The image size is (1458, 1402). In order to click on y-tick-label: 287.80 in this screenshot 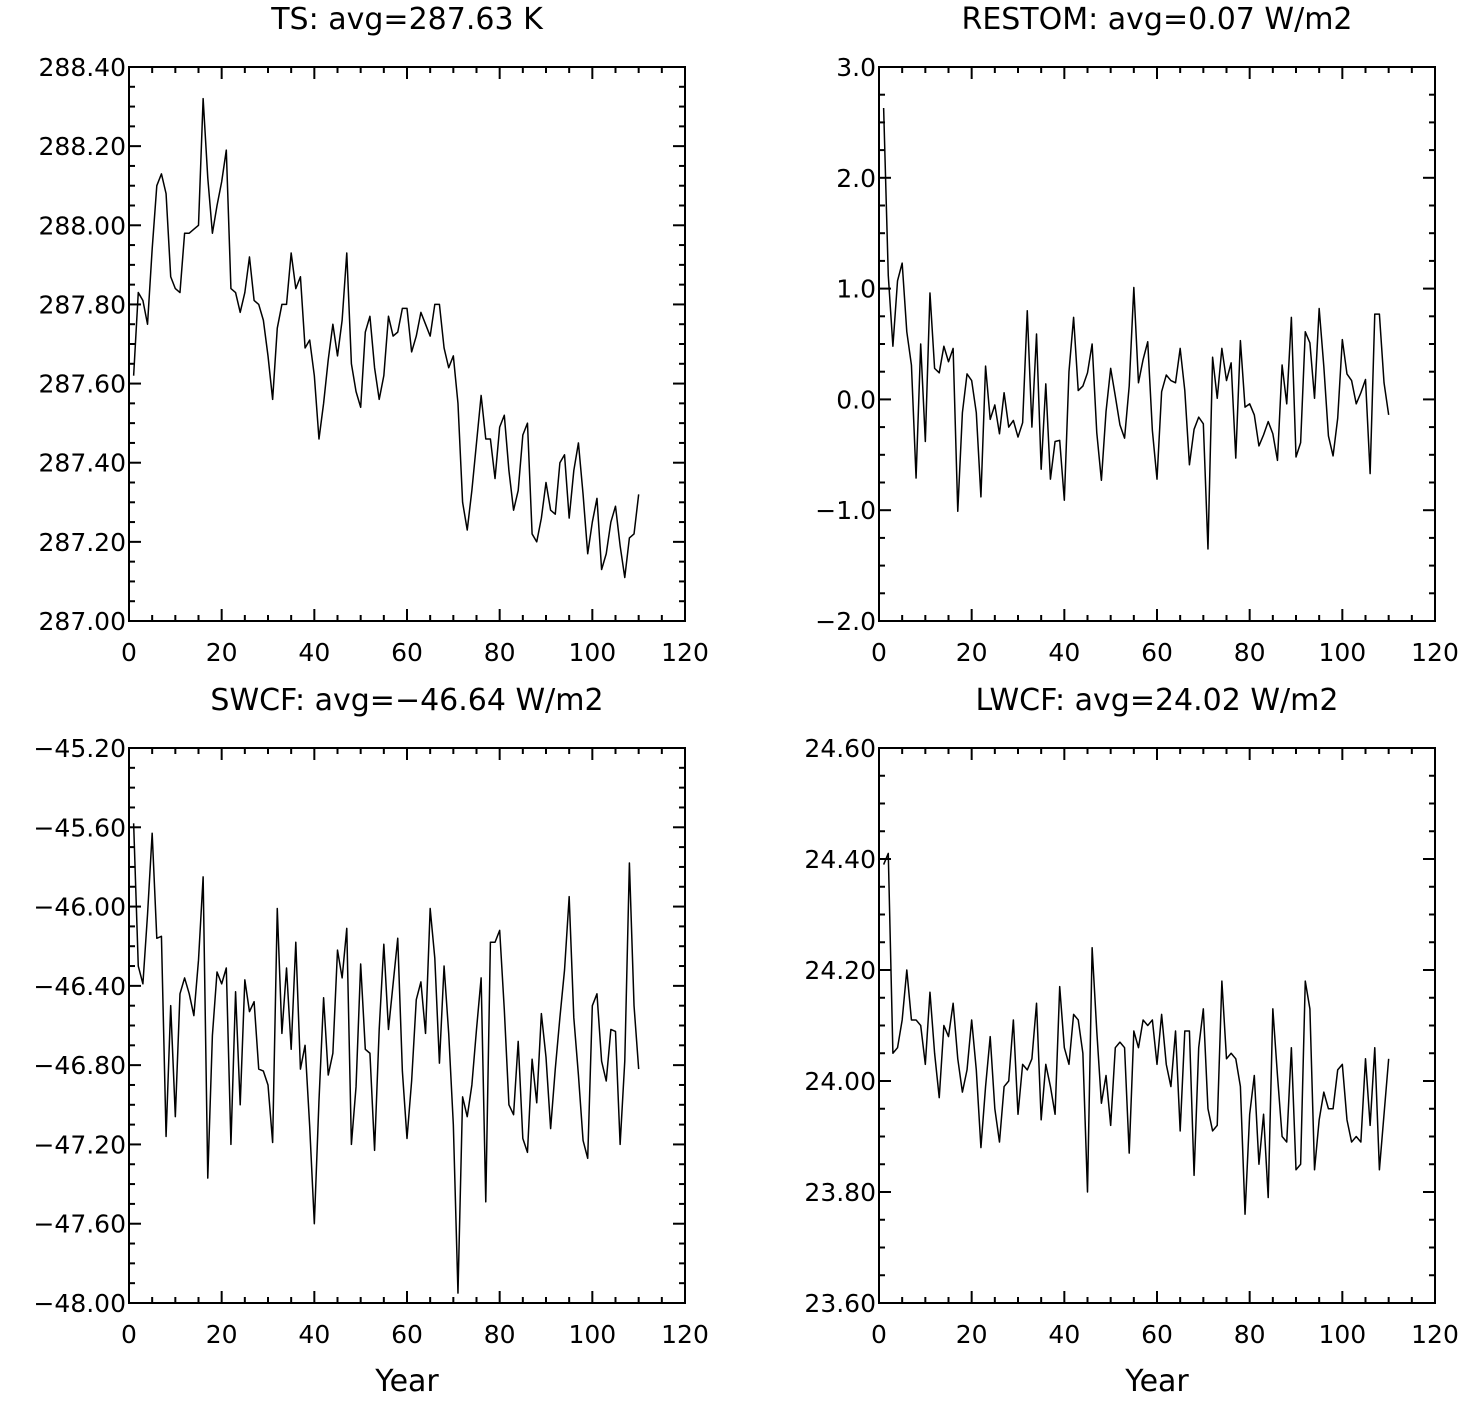, I will do `click(82, 304)`.